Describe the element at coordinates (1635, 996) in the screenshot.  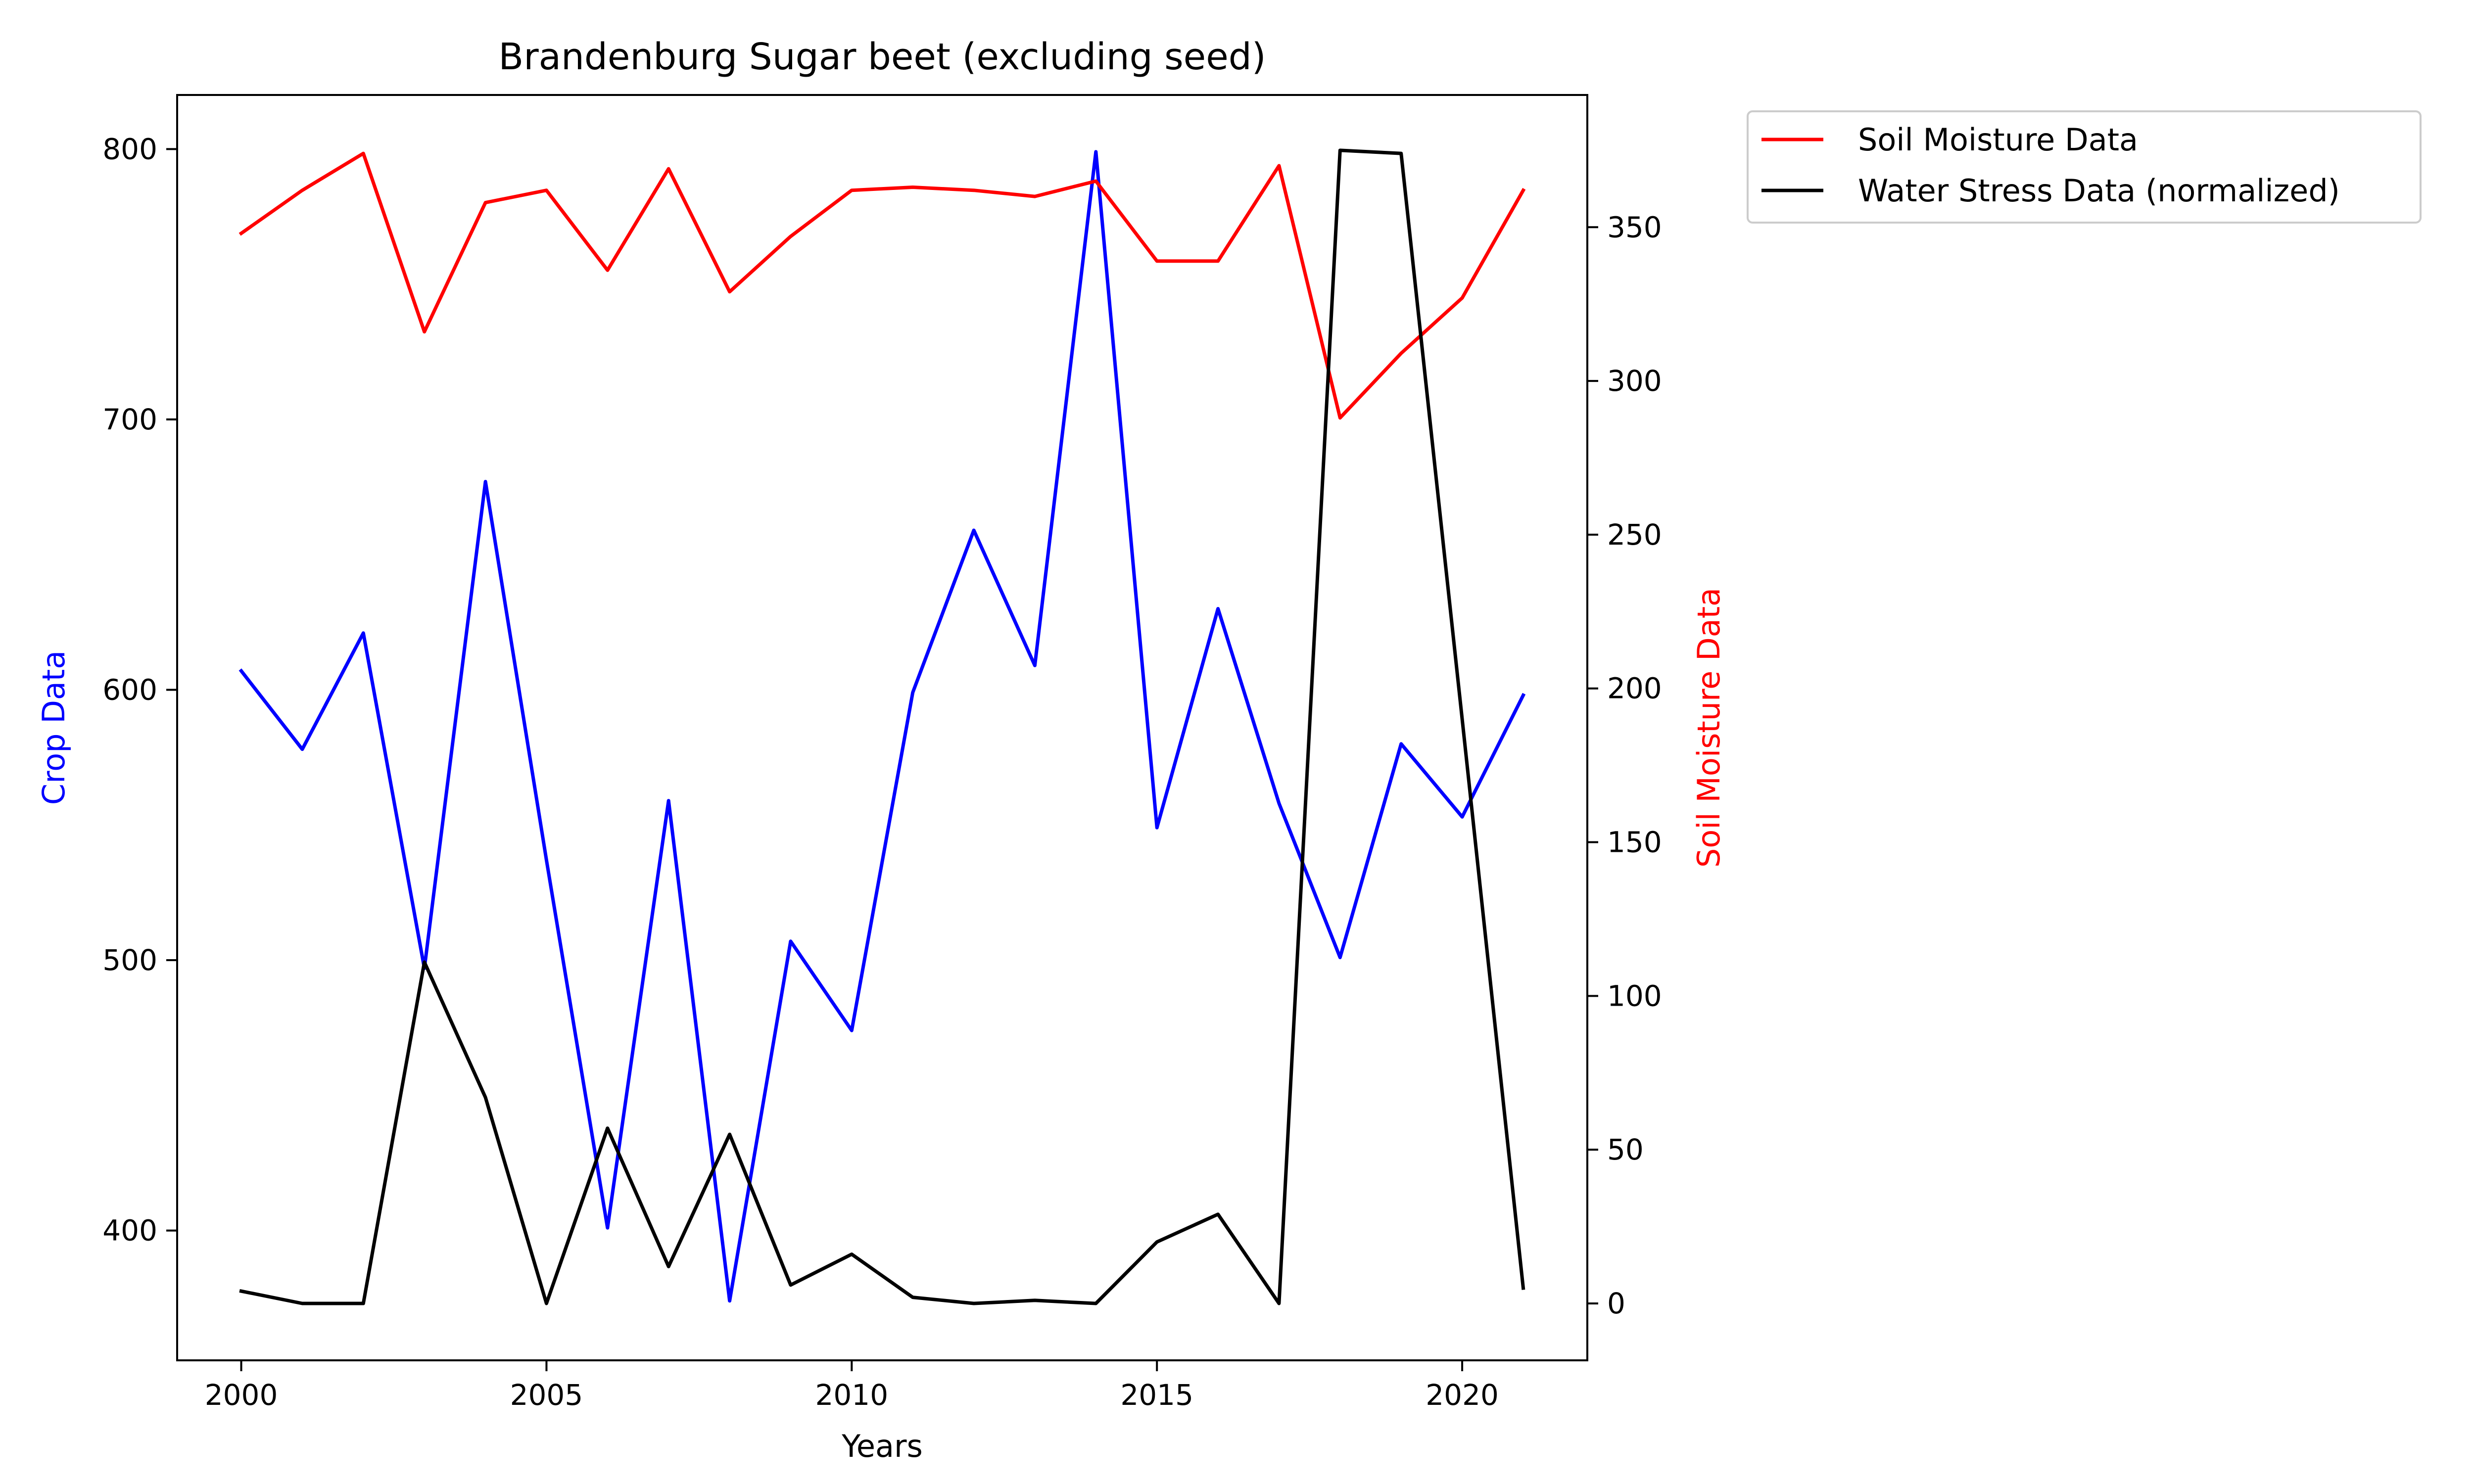
I see `y-right-tick-label: 100` at that location.